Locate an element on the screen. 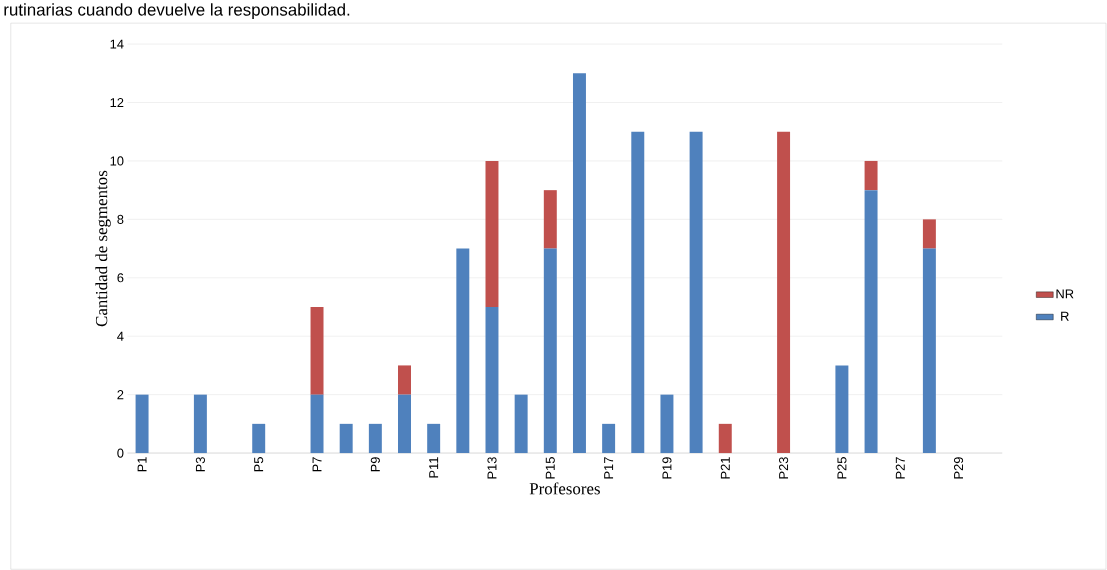  y-tick-label: 0 is located at coordinates (120, 453).